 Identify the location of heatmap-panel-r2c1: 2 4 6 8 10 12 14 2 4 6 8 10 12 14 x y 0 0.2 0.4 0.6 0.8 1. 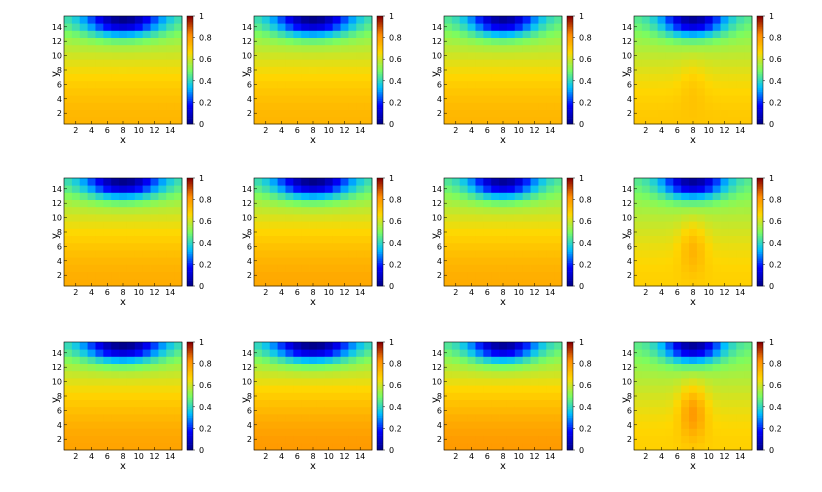
(132, 240).